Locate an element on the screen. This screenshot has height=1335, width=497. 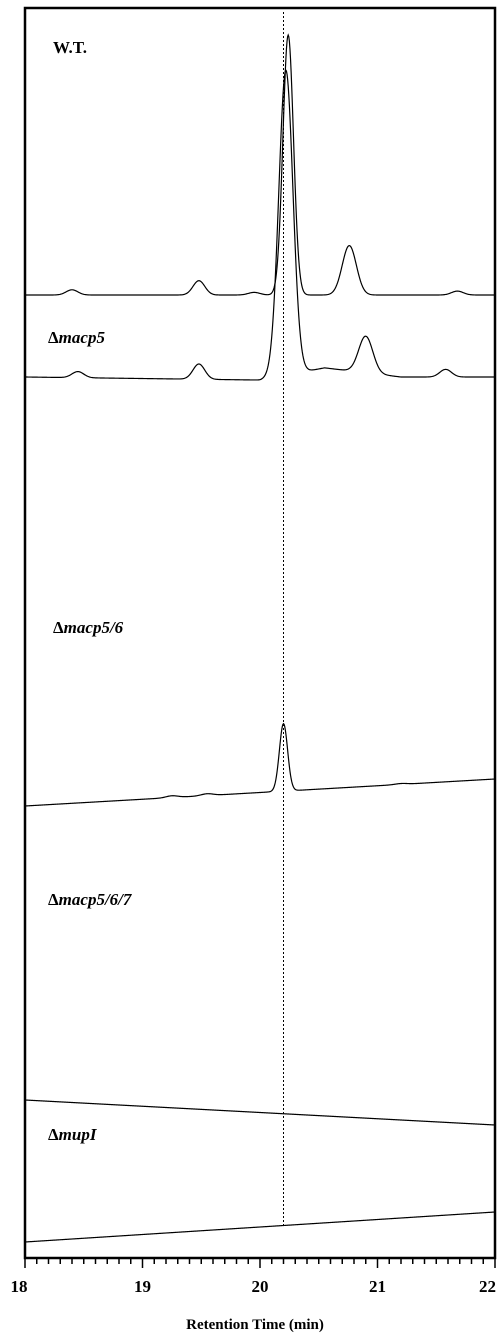
x-tick-label-19: 19 is located at coordinates (142, 1286).